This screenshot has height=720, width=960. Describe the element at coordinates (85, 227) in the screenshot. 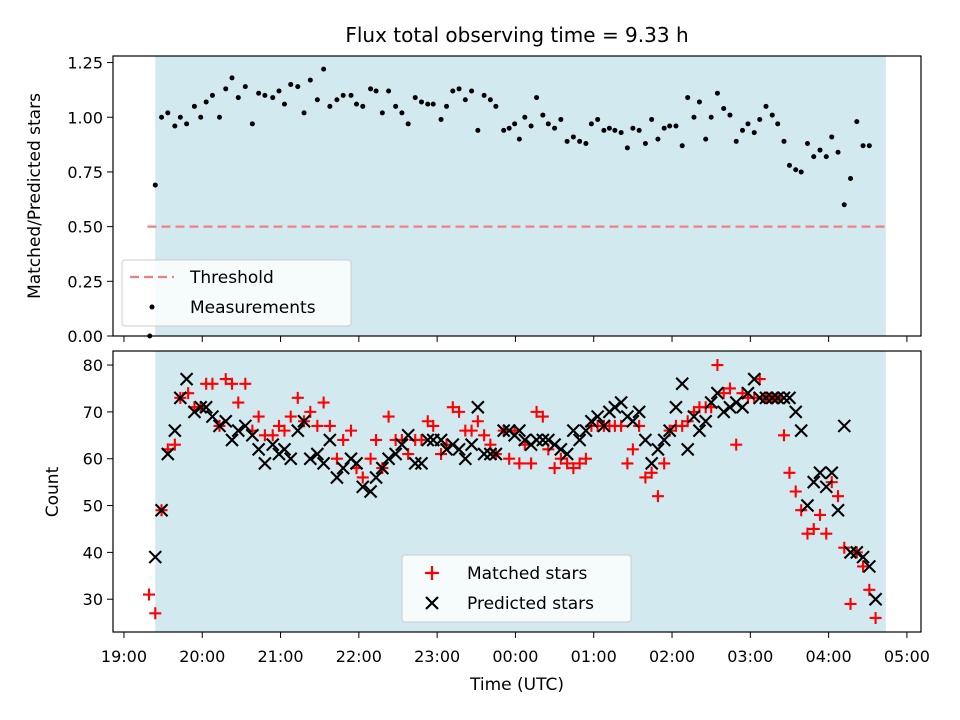

I see `y-tick-label: 0.50` at that location.